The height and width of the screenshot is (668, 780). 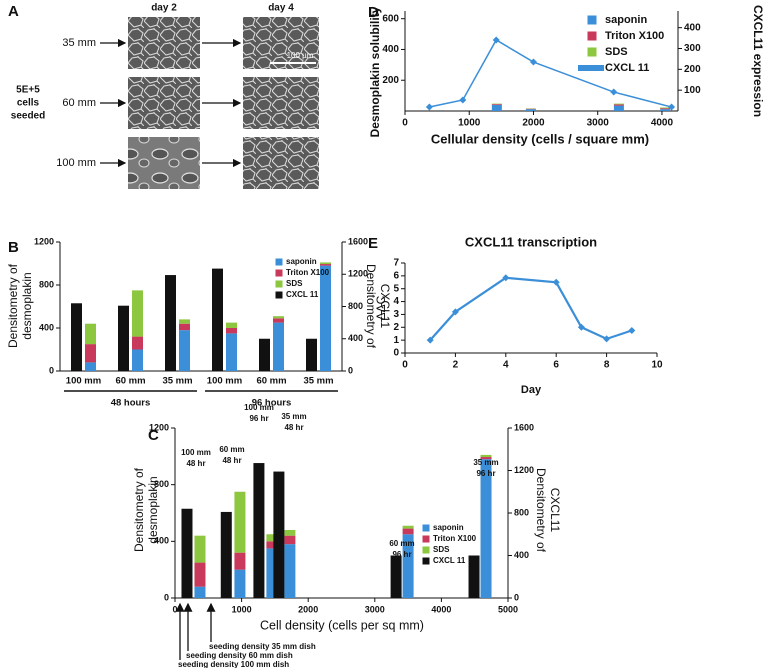 I want to click on y-tick-label: 1, so click(x=396, y=340).